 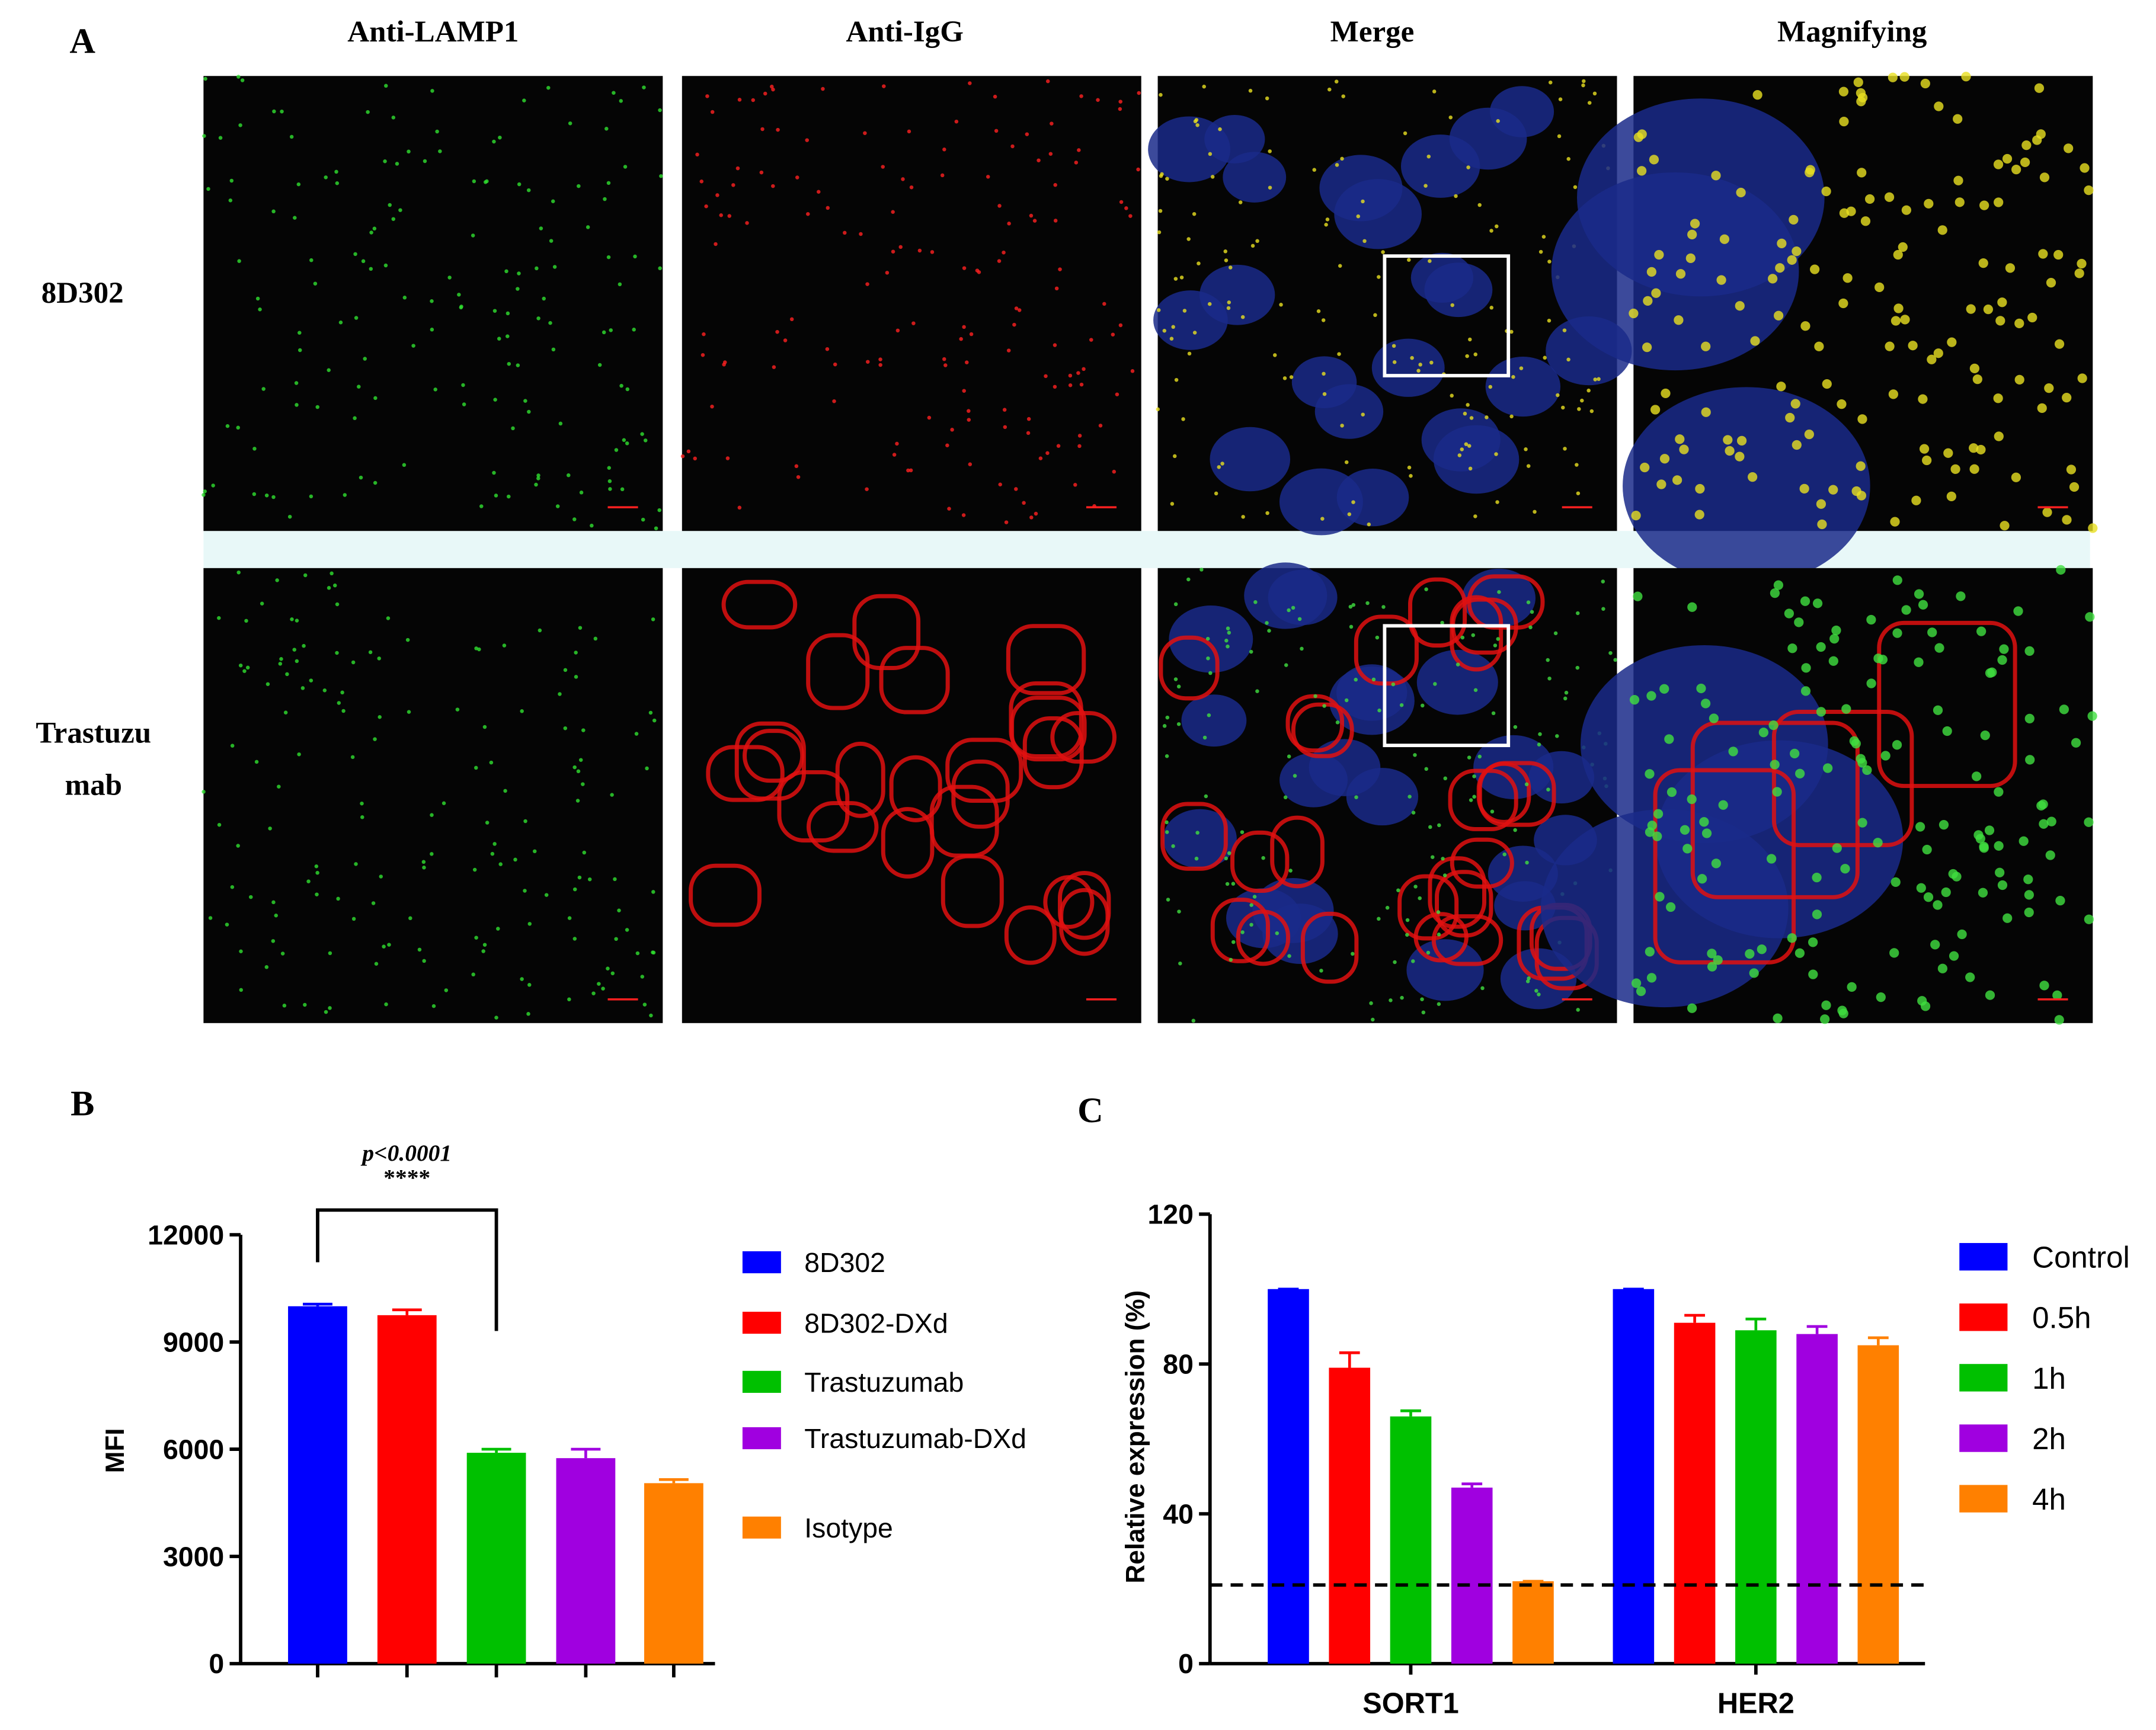 I want to click on legend-label: 8D302-DXd, so click(x=876, y=1323).